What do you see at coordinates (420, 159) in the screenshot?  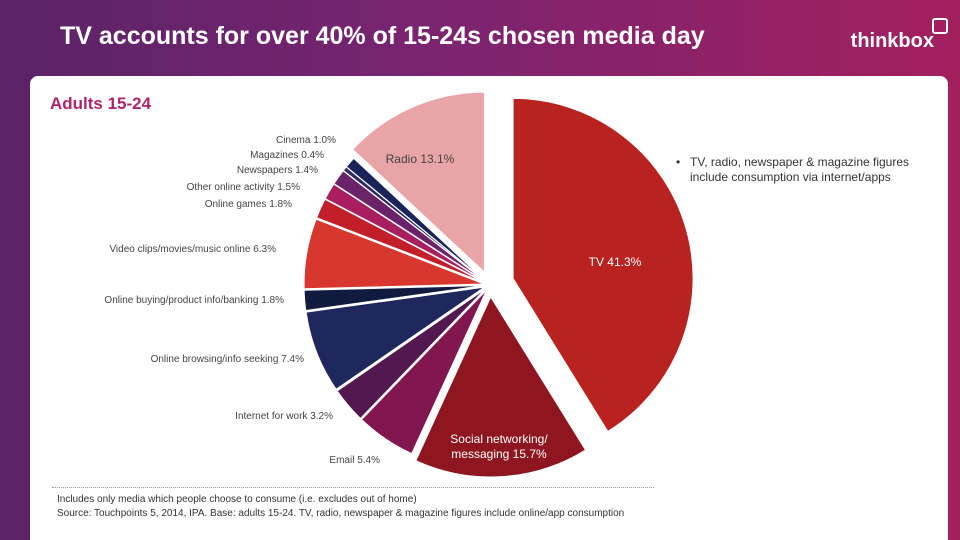 I see `slice-label: Radio 13.1%` at bounding box center [420, 159].